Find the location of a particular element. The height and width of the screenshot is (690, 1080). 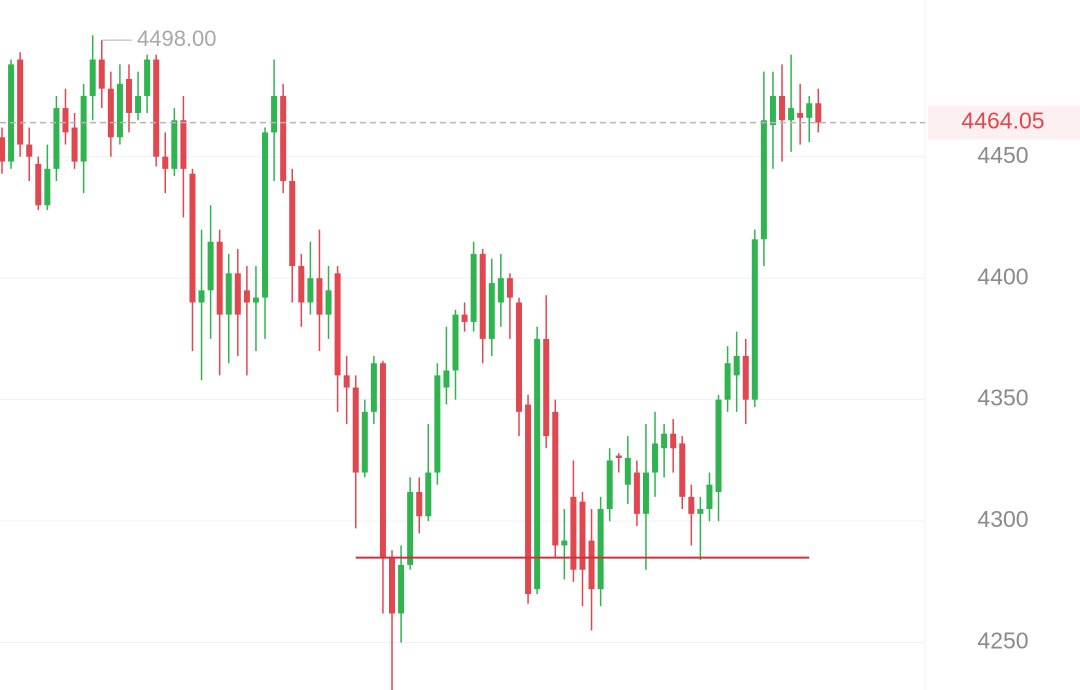

y-tick-label: 4400 is located at coordinates (1002, 276).